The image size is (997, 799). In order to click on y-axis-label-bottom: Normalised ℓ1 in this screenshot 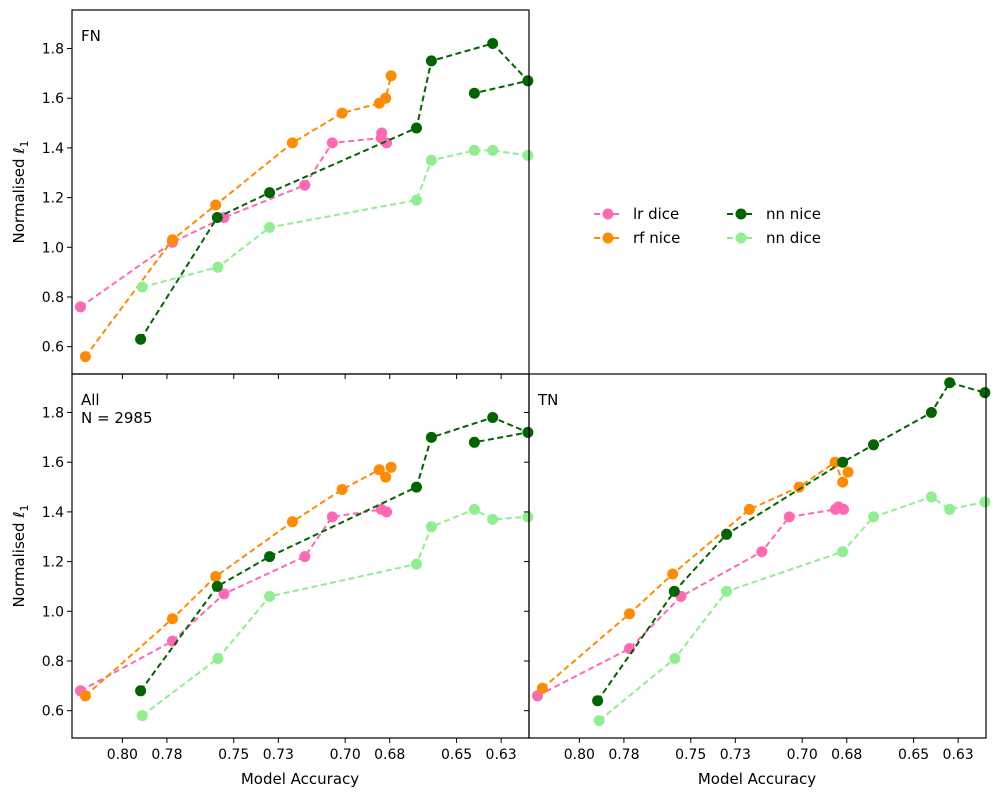, I will do `click(20, 556)`.